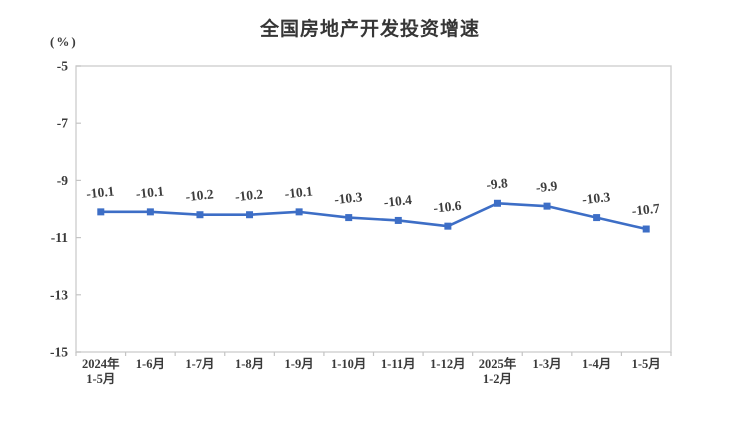 The width and height of the screenshot is (740, 426). I want to click on y-axis-tick-label: -5, so click(62, 66).